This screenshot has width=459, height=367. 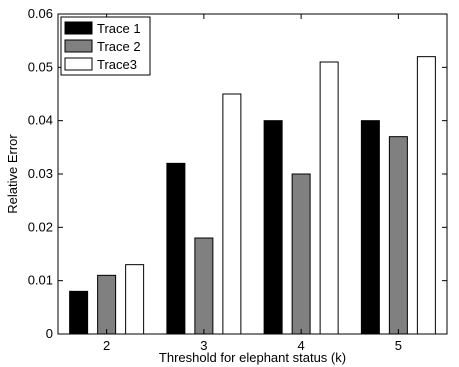 What do you see at coordinates (40, 226) in the screenshot?
I see `y-tick-label: 0.02` at bounding box center [40, 226].